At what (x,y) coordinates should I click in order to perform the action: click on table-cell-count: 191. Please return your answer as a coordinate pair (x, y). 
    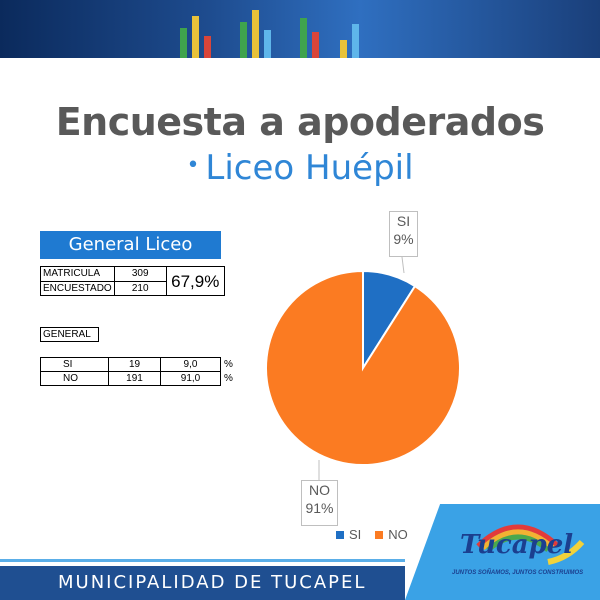
    Looking at the image, I should click on (134, 378).